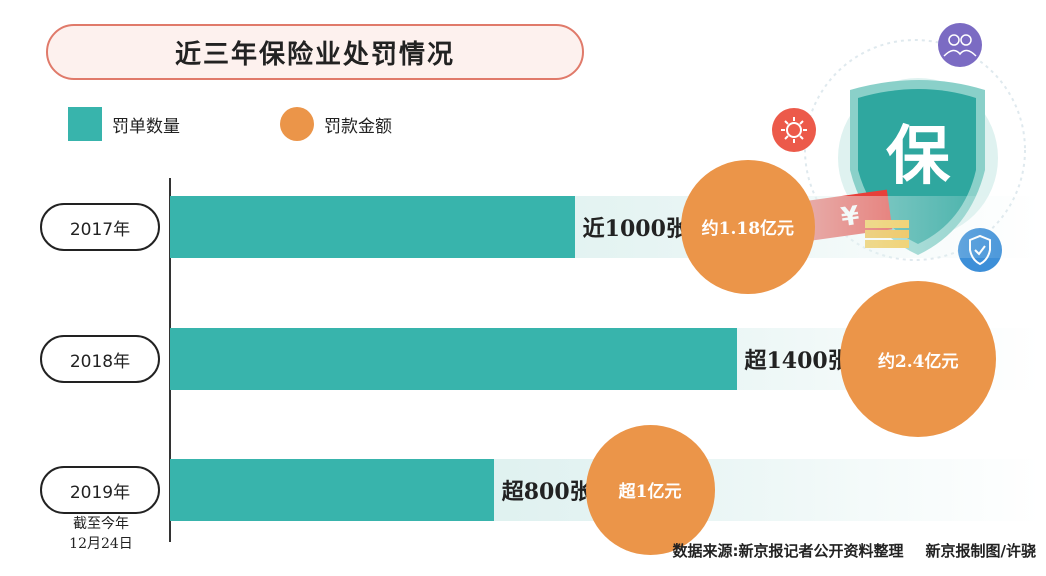 This screenshot has height=576, width=1046. I want to click on shield-character: 保, so click(918, 157).